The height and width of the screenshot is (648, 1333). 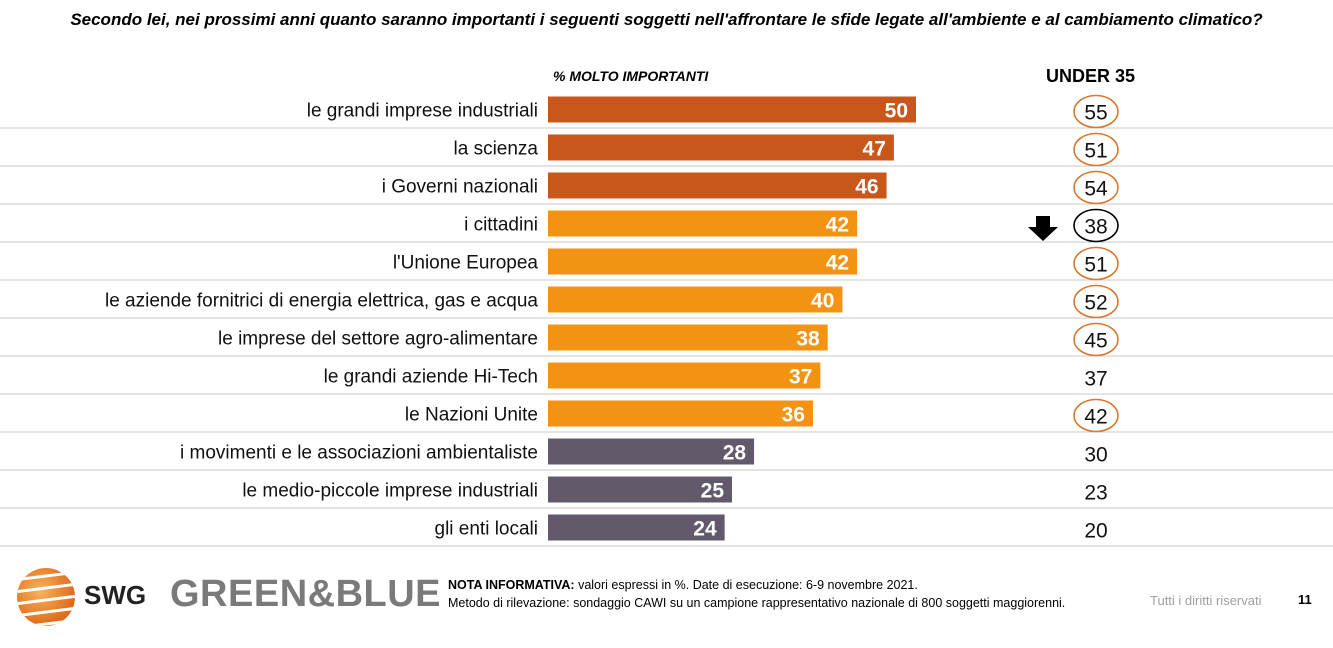 I want to click on under35-value: 38, so click(x=1095, y=227).